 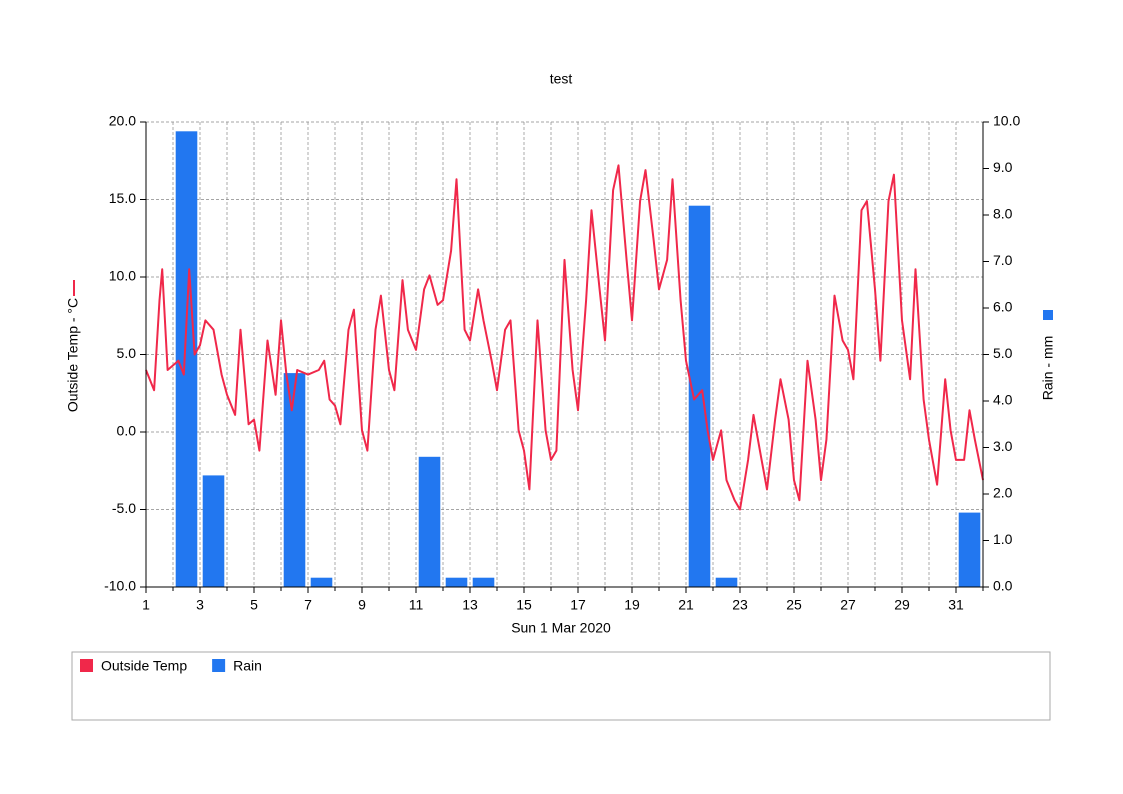 I want to click on y2-tick-label: 0.0, so click(x=1003, y=586).